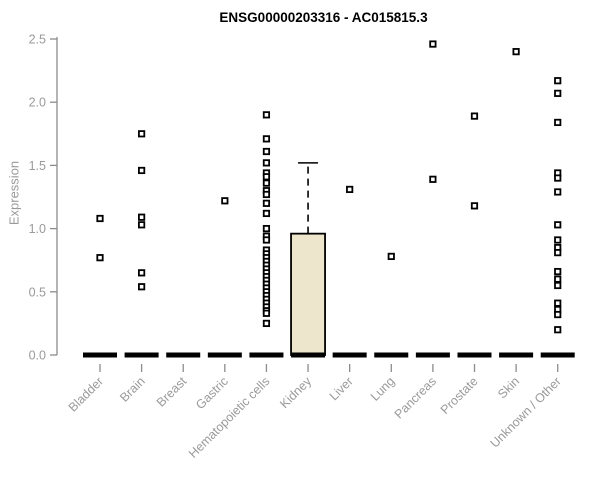 Image resolution: width=600 pixels, height=500 pixels. I want to click on box, so click(308, 294).